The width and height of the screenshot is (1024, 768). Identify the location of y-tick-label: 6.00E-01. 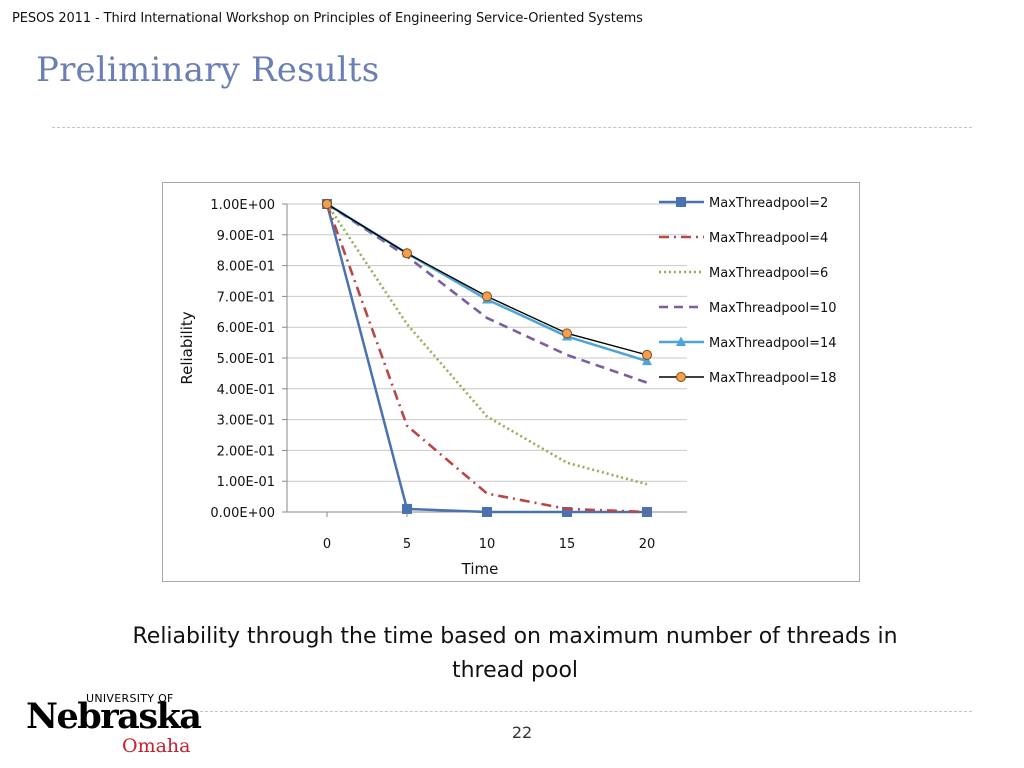
(246, 328).